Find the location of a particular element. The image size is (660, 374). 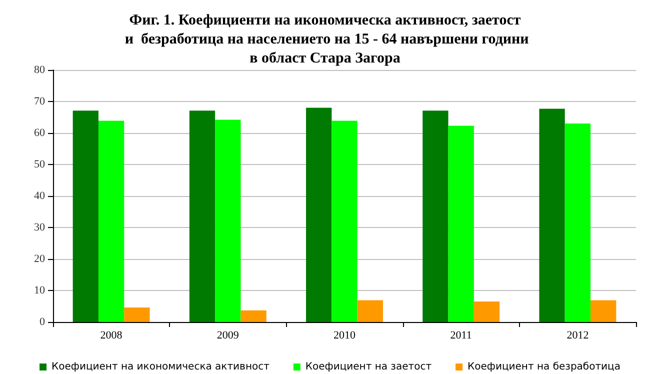

y-tick-label: 40 is located at coordinates (40, 196).